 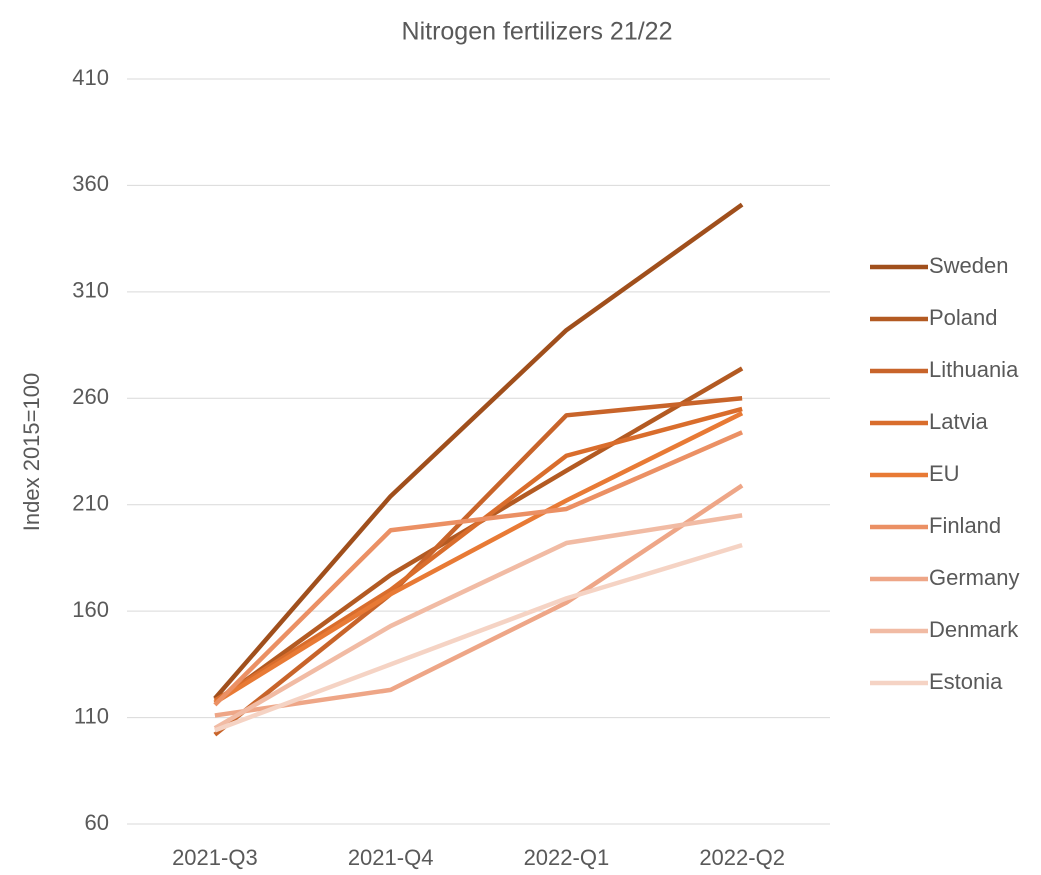 What do you see at coordinates (742, 857) in the screenshot?
I see `x-tick-label: 2022-Q2` at bounding box center [742, 857].